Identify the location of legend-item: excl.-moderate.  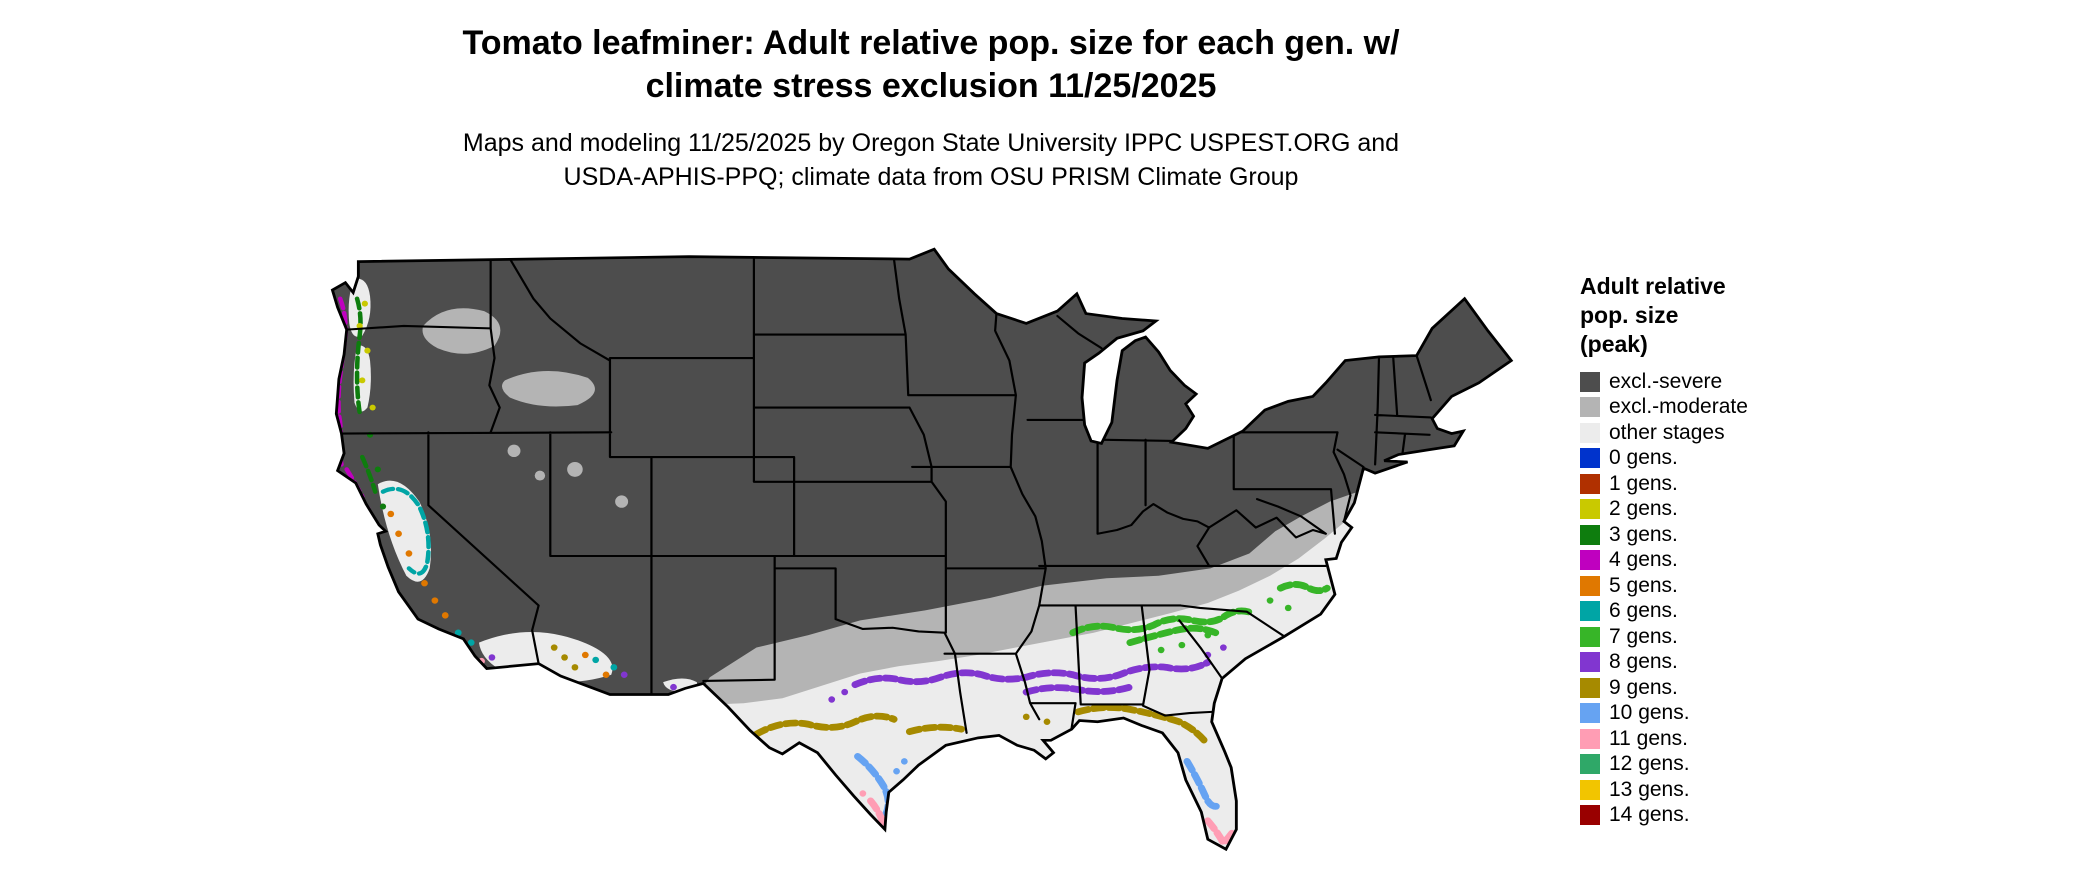
(1730, 408).